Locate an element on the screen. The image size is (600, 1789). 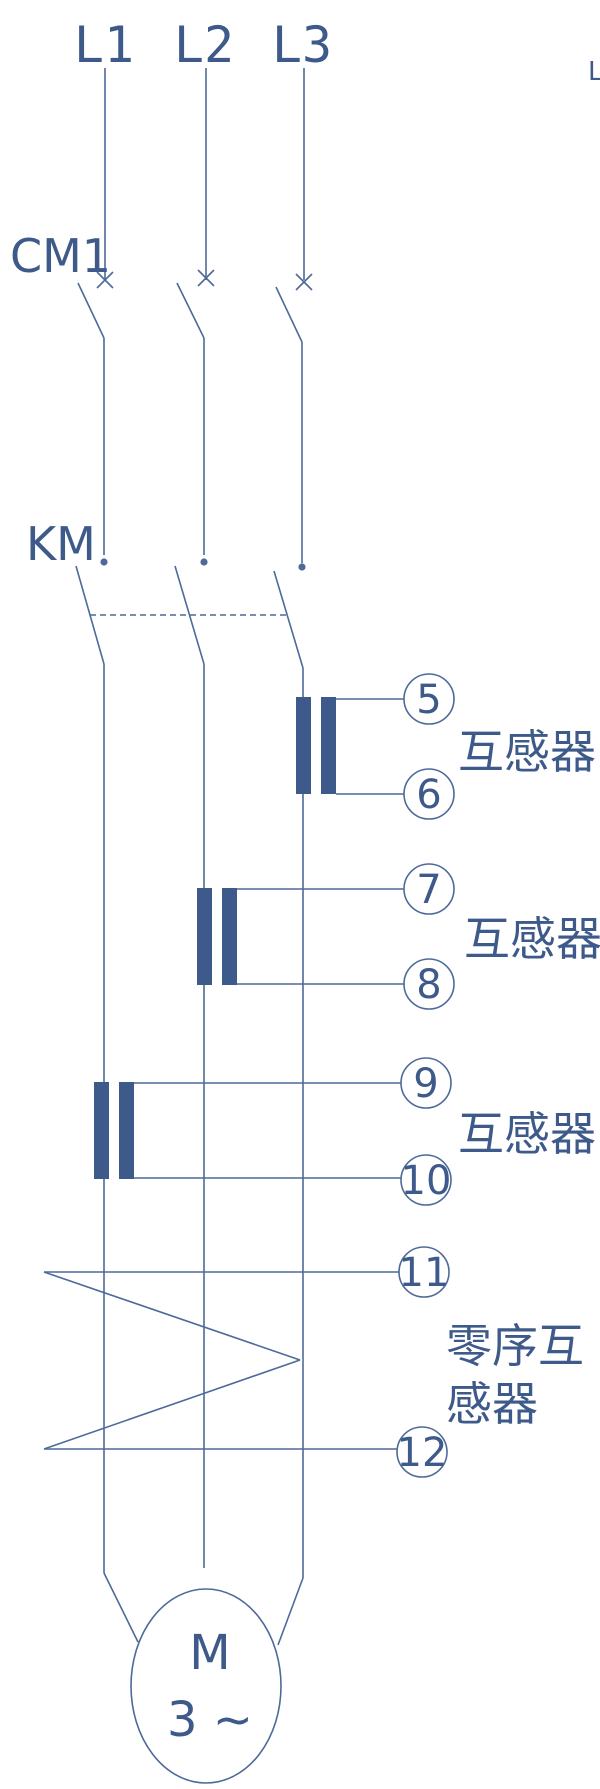
terminal-12-number: 12 is located at coordinates (422, 1453).